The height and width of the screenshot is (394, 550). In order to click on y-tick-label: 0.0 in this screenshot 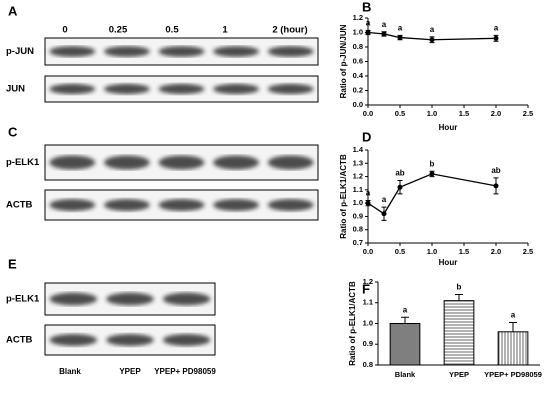, I will do `click(358, 104)`.